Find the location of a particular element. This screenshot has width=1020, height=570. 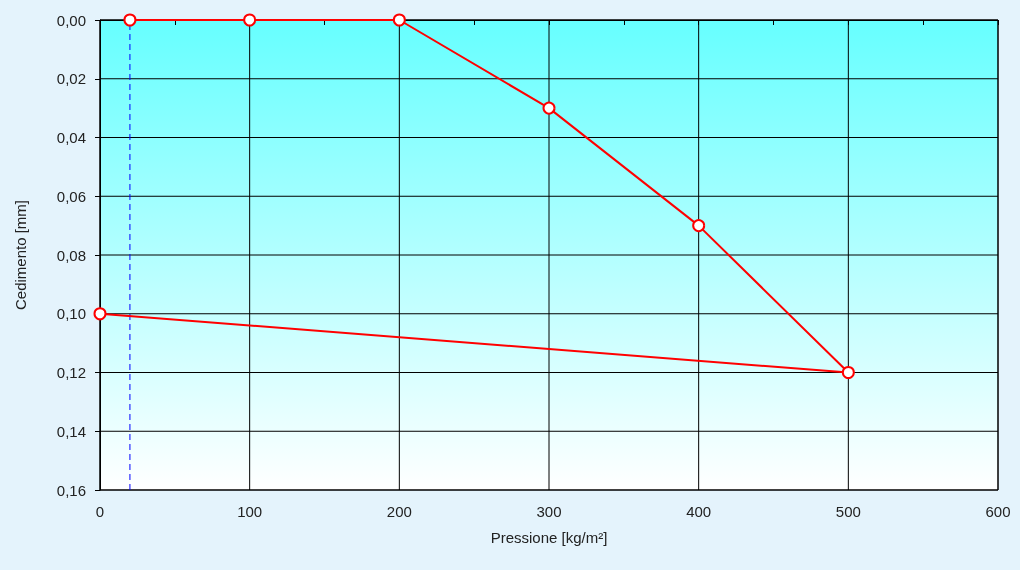

y-tick-label: 0,04 is located at coordinates (71, 137).